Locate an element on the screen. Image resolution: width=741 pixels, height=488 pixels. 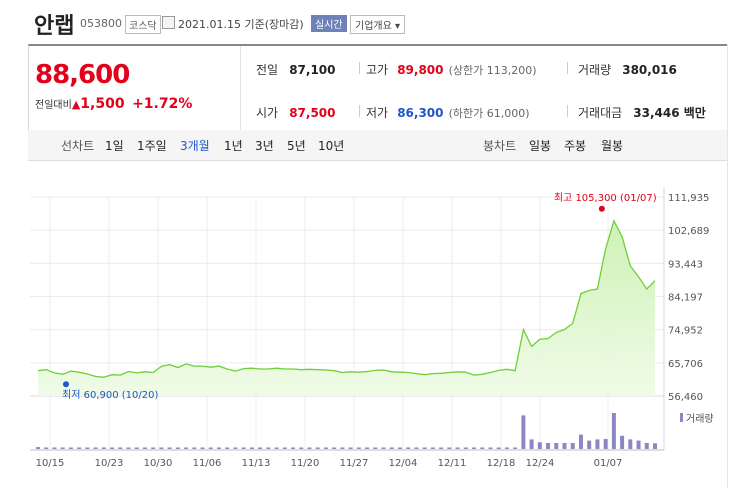
high-value: 89,800 is located at coordinates (420, 70).